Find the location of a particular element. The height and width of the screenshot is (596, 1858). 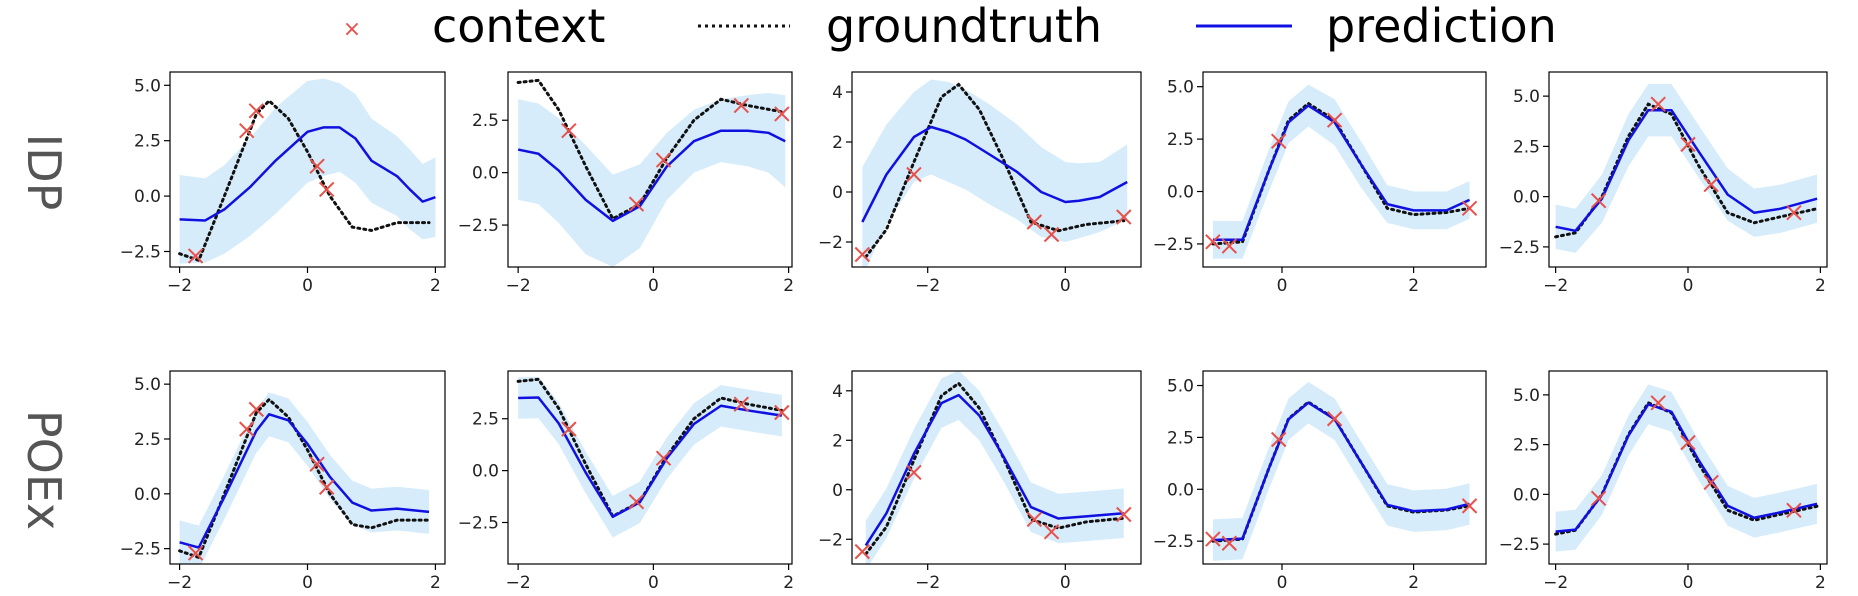

legend-prediction-label: prediction is located at coordinates (1441, 26).